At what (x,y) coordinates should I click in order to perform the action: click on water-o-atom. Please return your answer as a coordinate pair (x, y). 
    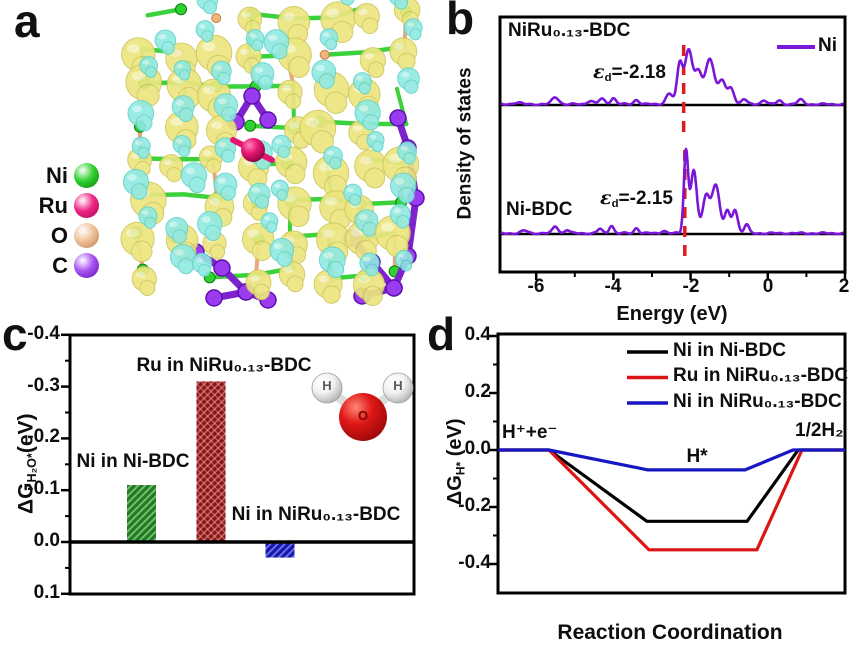
    Looking at the image, I should click on (363, 417).